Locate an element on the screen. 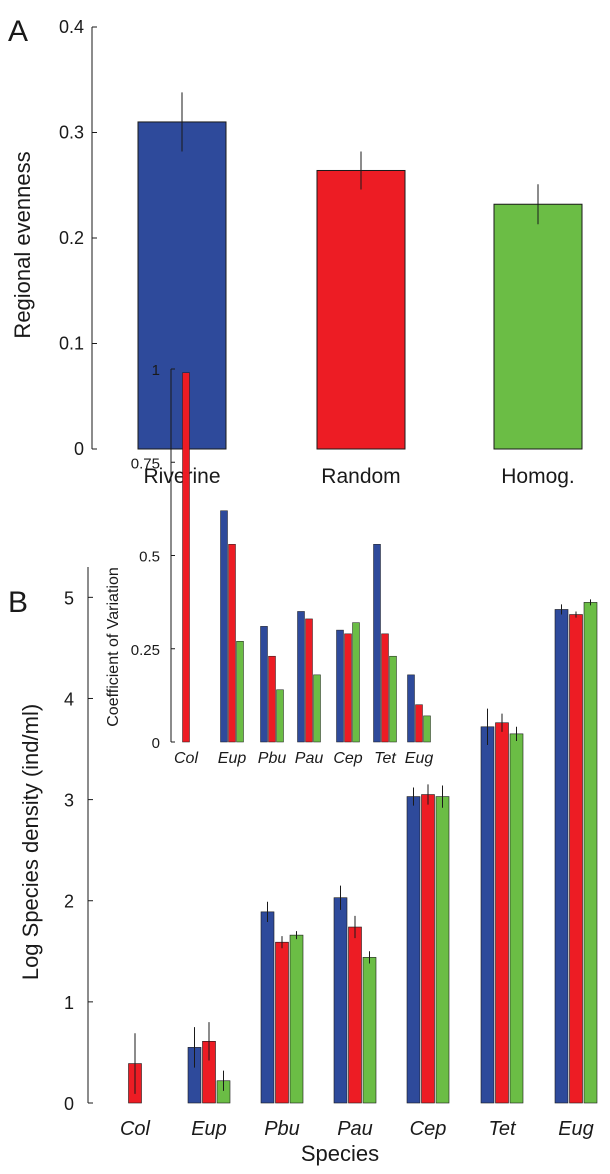 This screenshot has width=610, height=1174. y-tick-label: 2 is located at coordinates (69, 902).